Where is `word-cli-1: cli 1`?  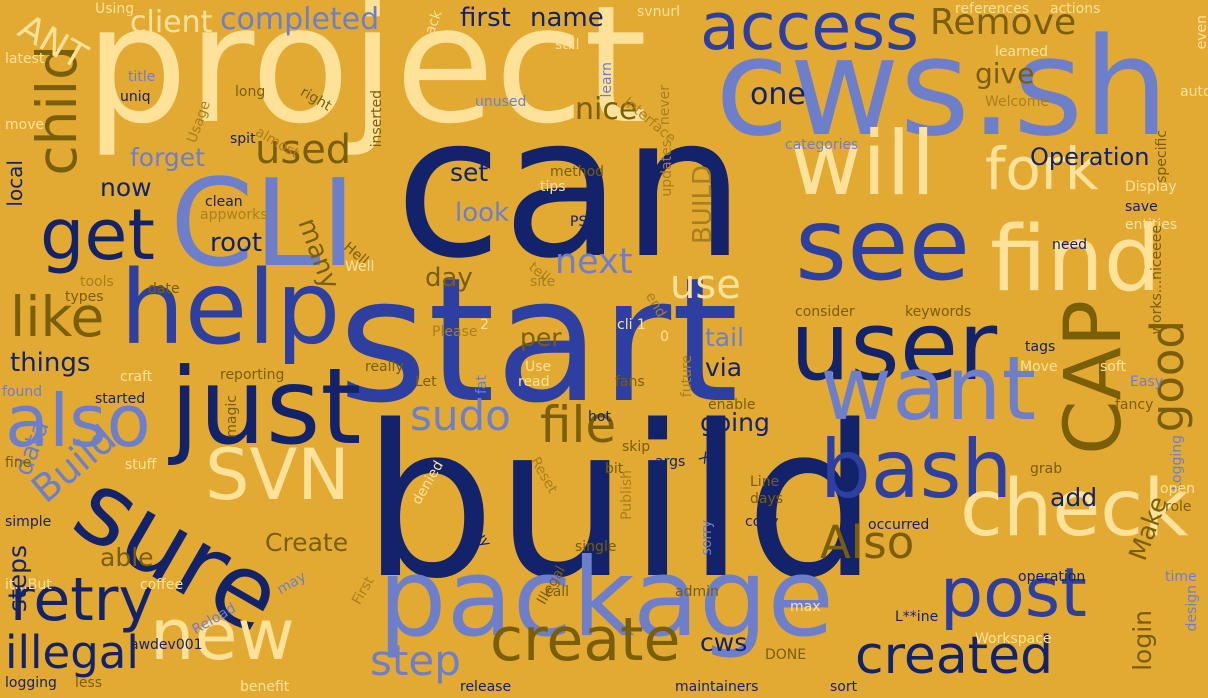 word-cli-1: cli 1 is located at coordinates (631, 325).